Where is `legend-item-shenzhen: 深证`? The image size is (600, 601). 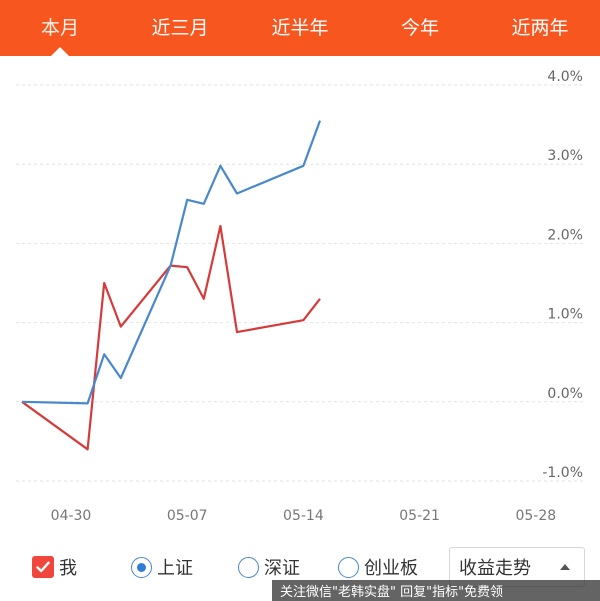 legend-item-shenzhen: 深证 is located at coordinates (269, 567).